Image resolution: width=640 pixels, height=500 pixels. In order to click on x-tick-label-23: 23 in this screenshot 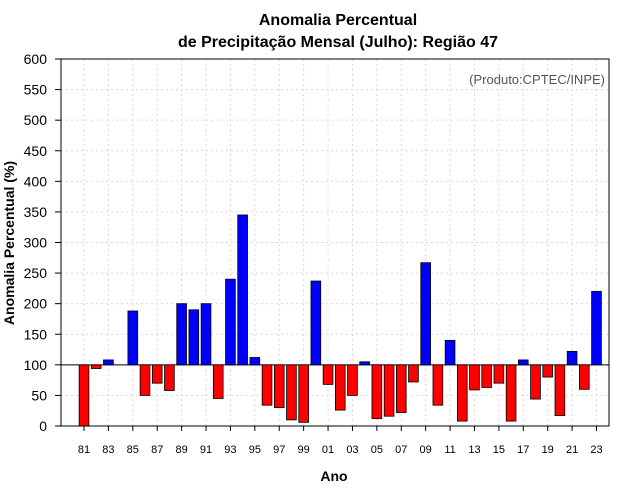, I will do `click(596, 450)`.